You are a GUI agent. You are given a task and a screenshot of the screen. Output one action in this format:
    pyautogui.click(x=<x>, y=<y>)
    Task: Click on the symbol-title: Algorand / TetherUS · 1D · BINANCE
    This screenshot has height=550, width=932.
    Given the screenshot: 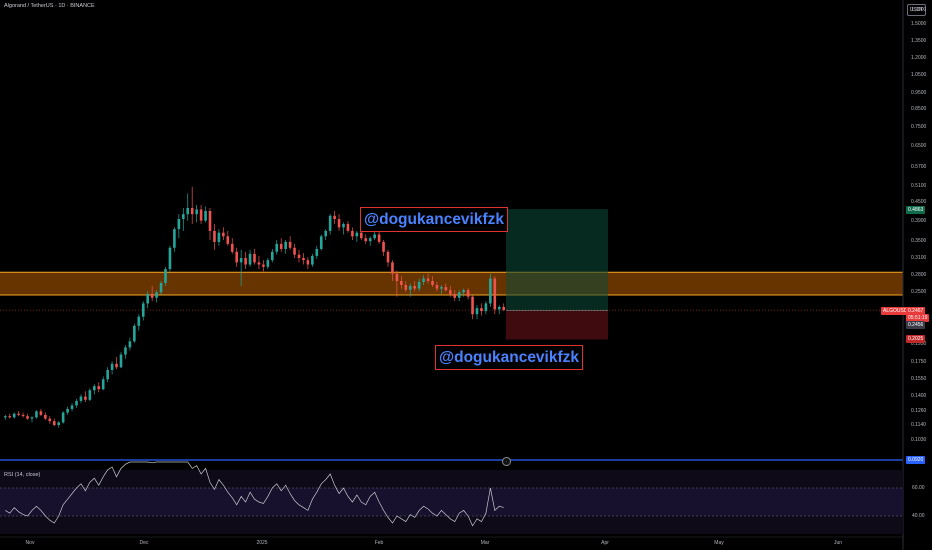 What is the action you would take?
    pyautogui.click(x=49, y=6)
    